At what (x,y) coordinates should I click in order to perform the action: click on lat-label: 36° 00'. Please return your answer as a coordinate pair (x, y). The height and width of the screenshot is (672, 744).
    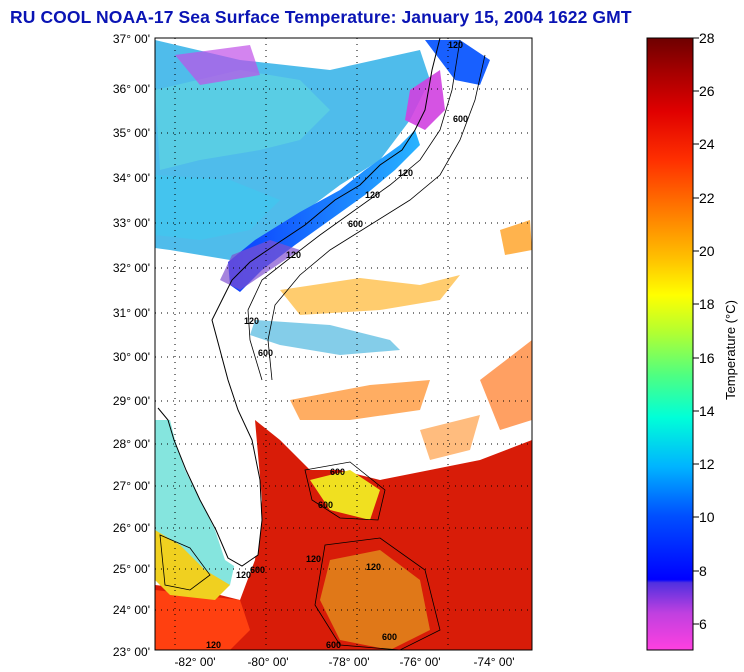
    Looking at the image, I should click on (131, 89).